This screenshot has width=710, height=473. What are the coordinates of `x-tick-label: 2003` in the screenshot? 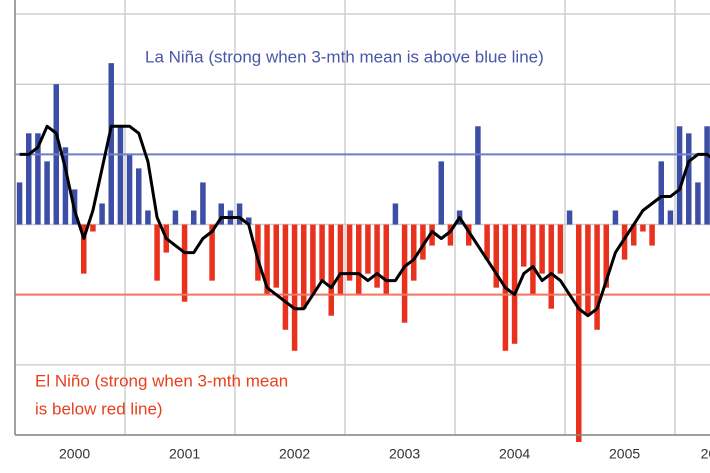 It's located at (404, 454).